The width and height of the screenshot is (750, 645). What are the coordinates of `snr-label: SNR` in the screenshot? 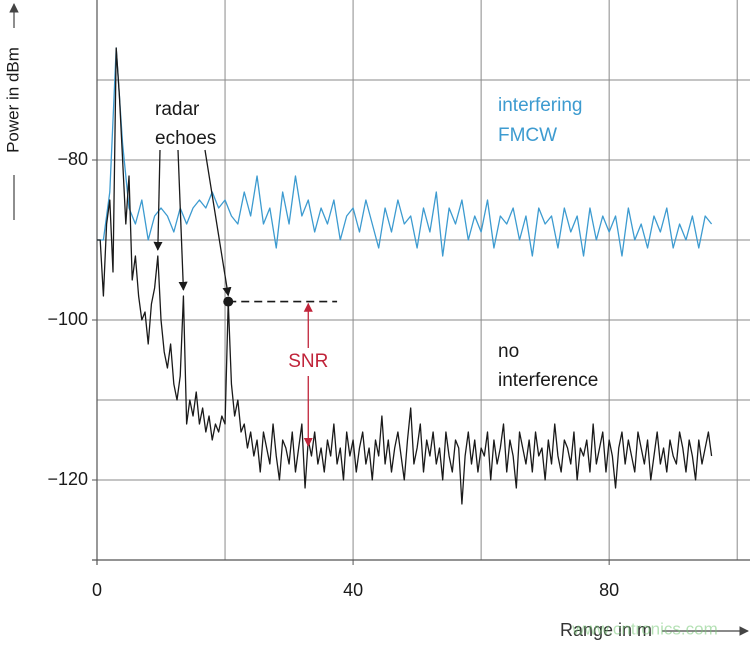 It's located at (308, 361).